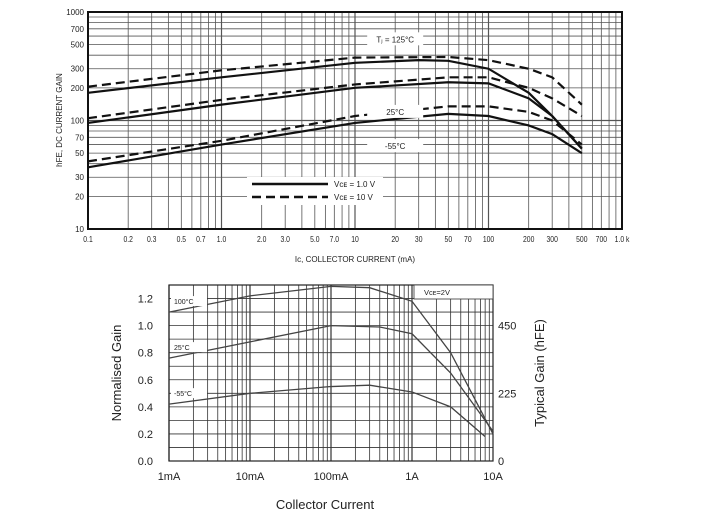  Describe the element at coordinates (75, 12) in the screenshot. I see `y-tick-label: 1000` at that location.